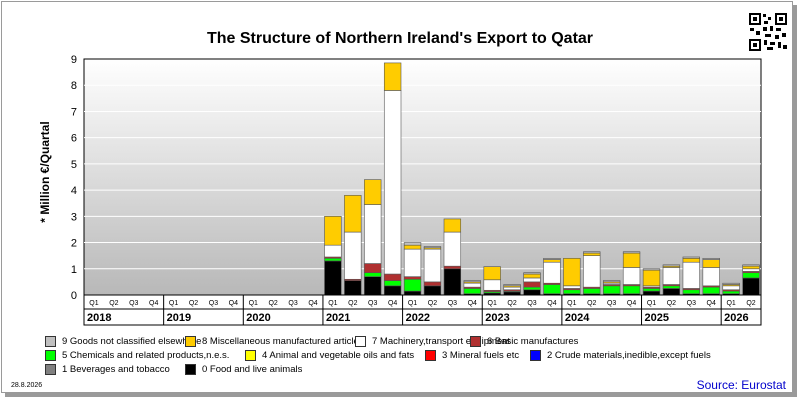  What do you see at coordinates (283, 341) in the screenshot?
I see `legend-label: 8 Miscellaneous manufactured articles` at bounding box center [283, 341].